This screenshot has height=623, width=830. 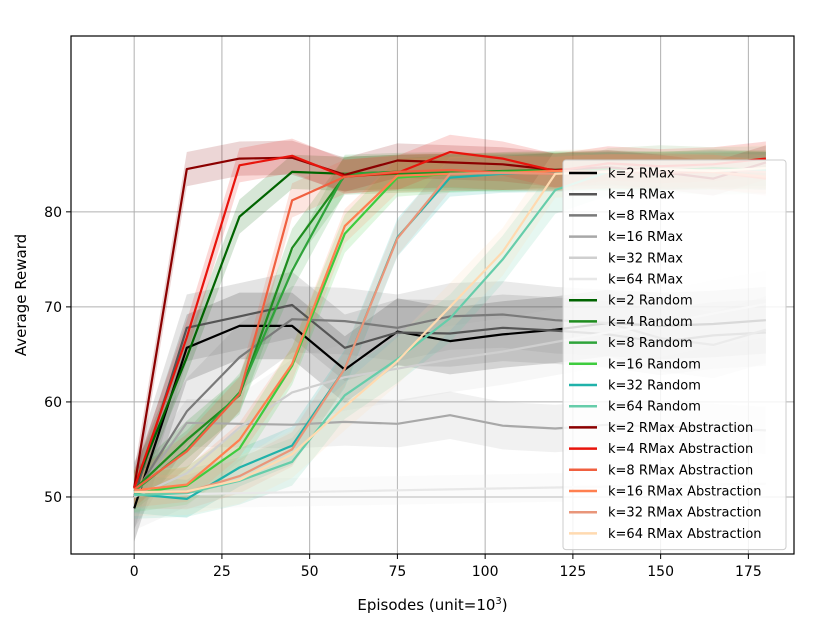 I want to click on x-tick-label: 0, so click(x=134, y=572).